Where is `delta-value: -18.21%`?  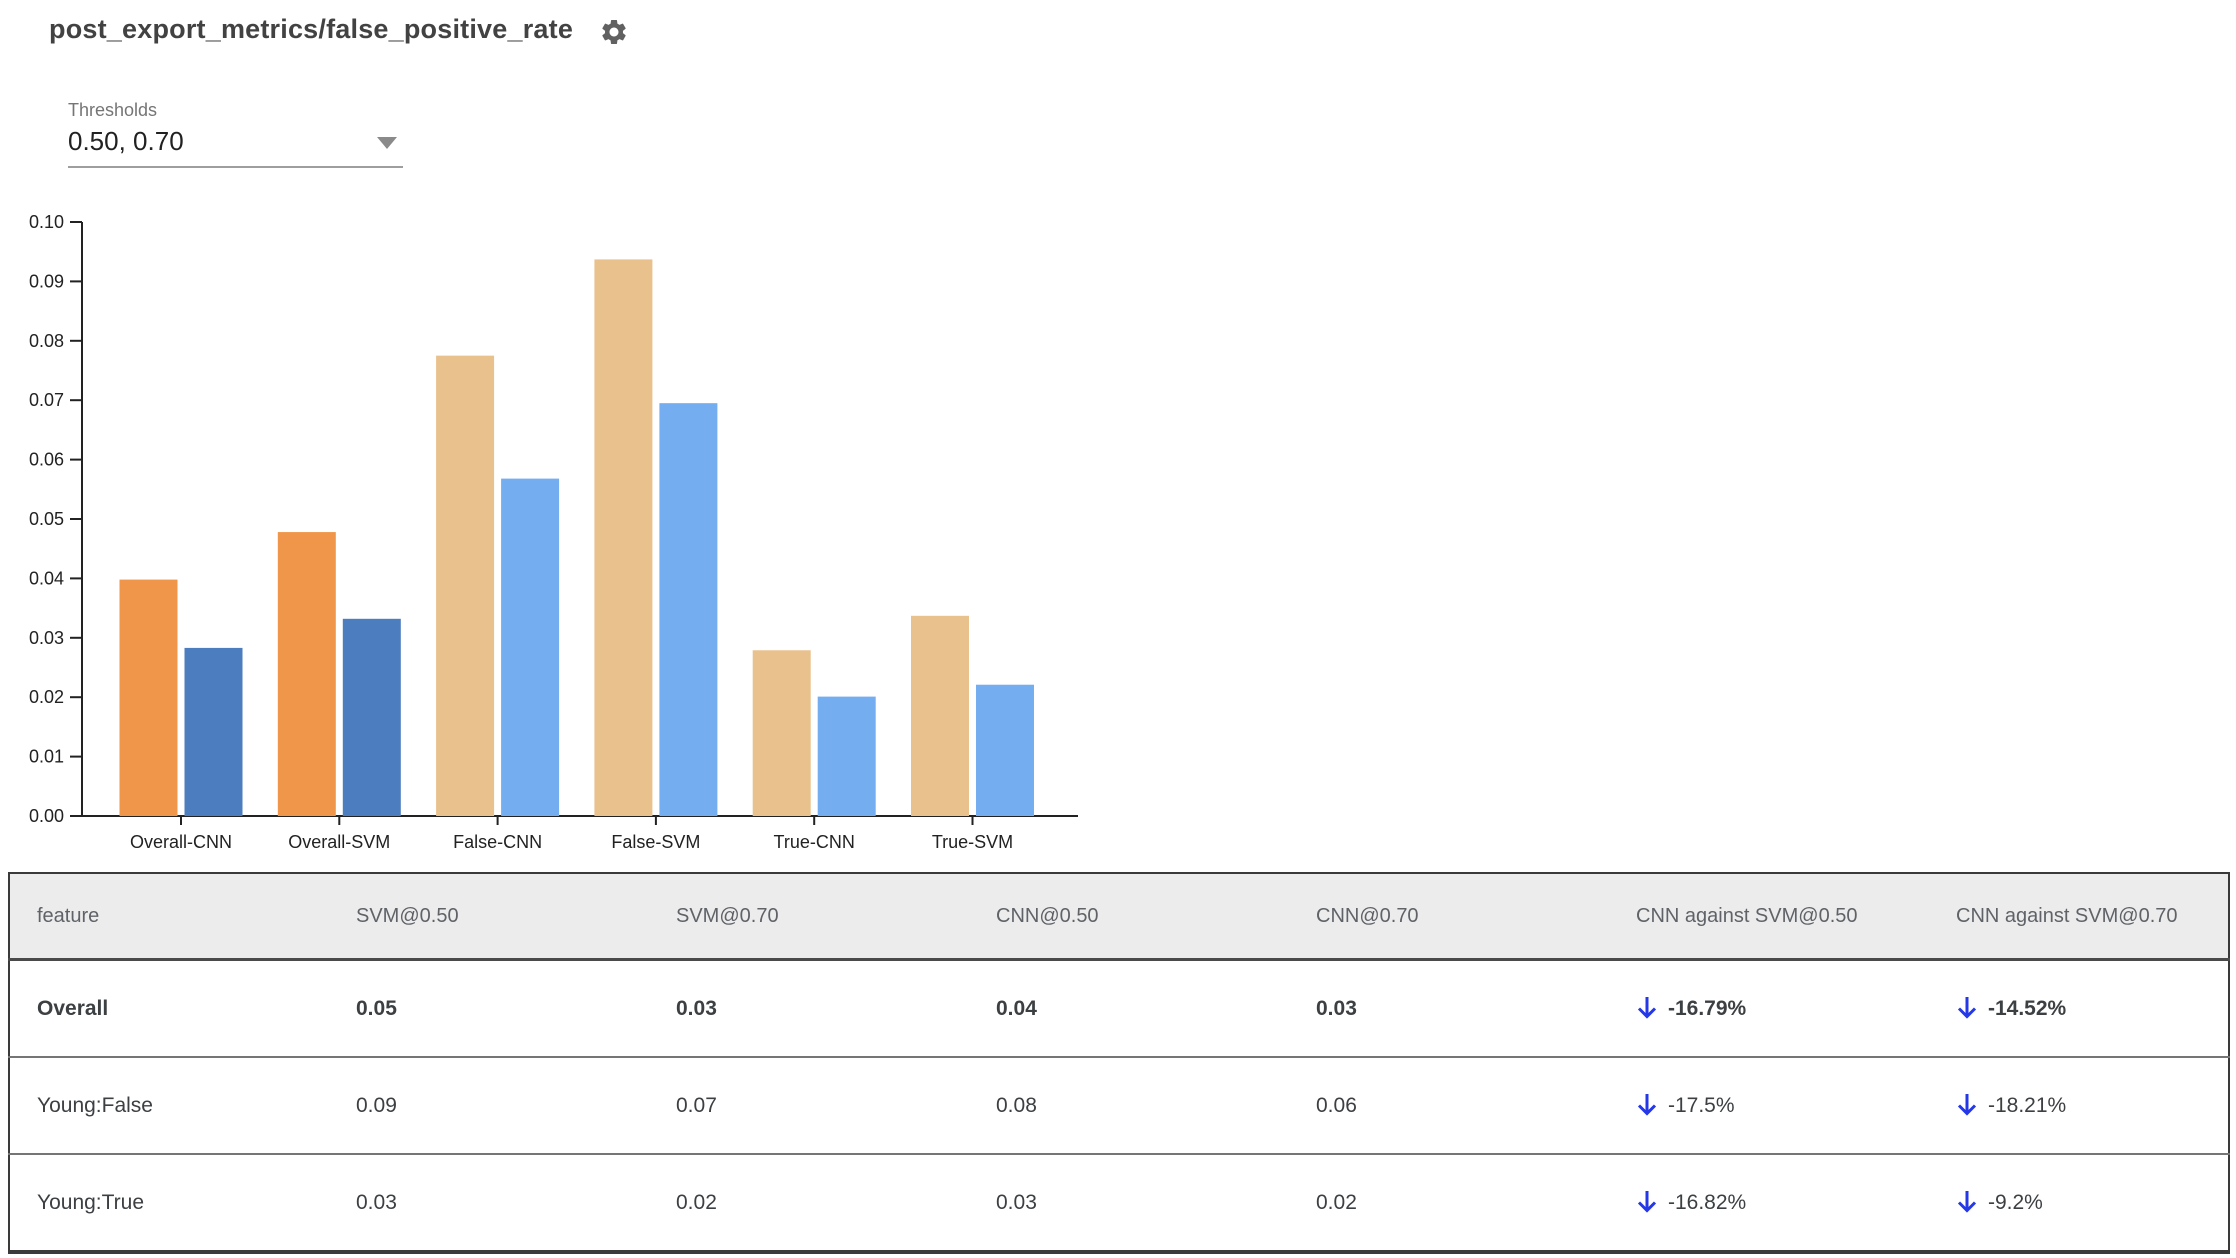
delta-value: -18.21% is located at coordinates (2027, 1105).